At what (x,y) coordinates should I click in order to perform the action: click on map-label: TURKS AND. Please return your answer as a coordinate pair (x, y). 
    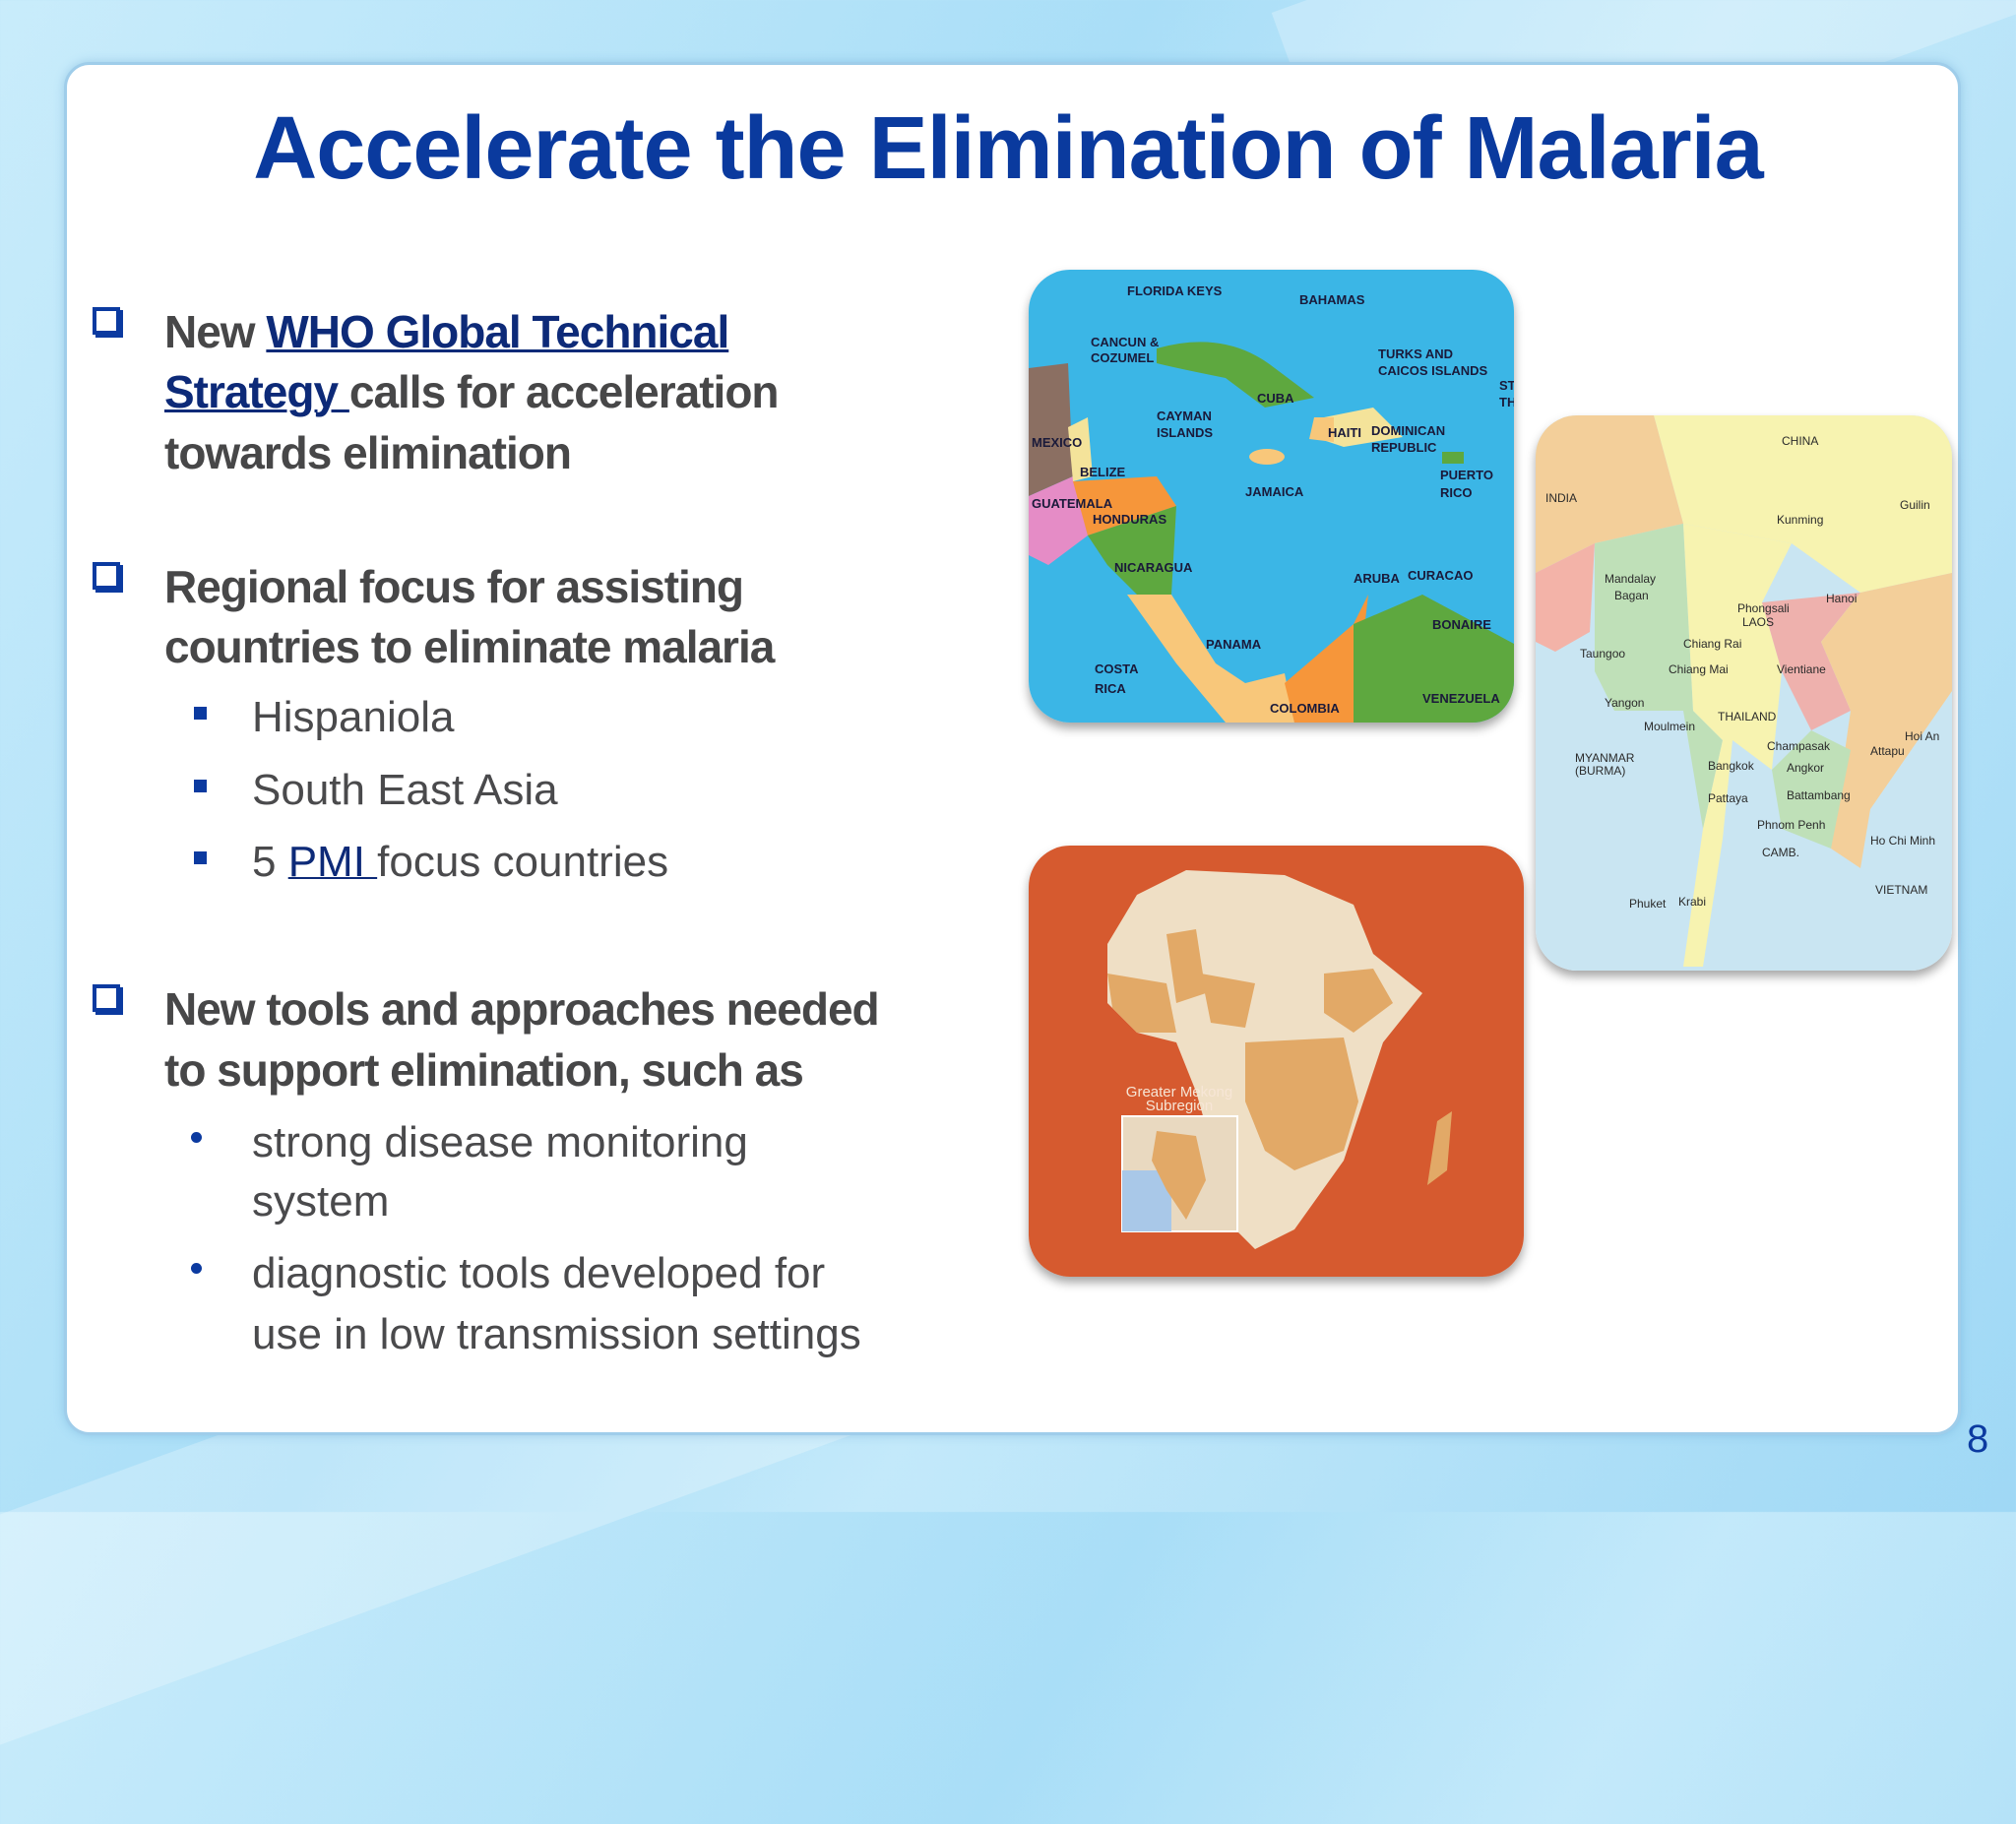
    Looking at the image, I should click on (1415, 353).